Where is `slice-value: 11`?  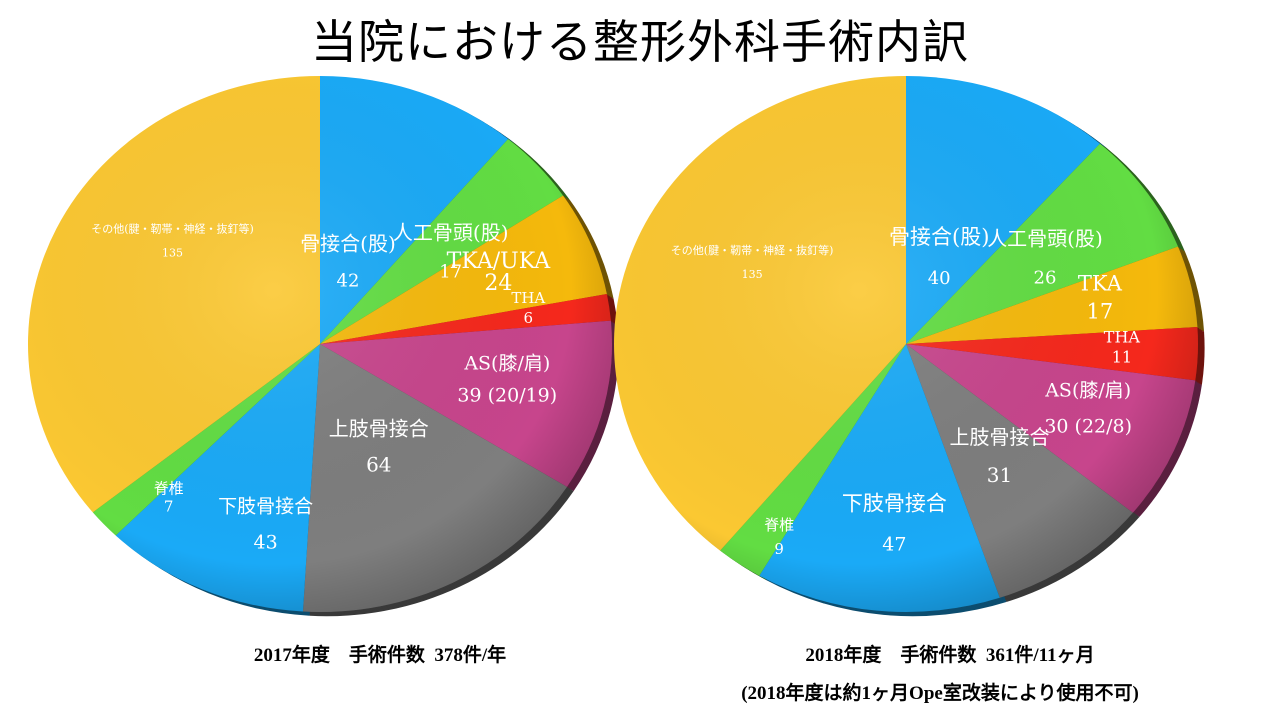 slice-value: 11 is located at coordinates (1122, 357).